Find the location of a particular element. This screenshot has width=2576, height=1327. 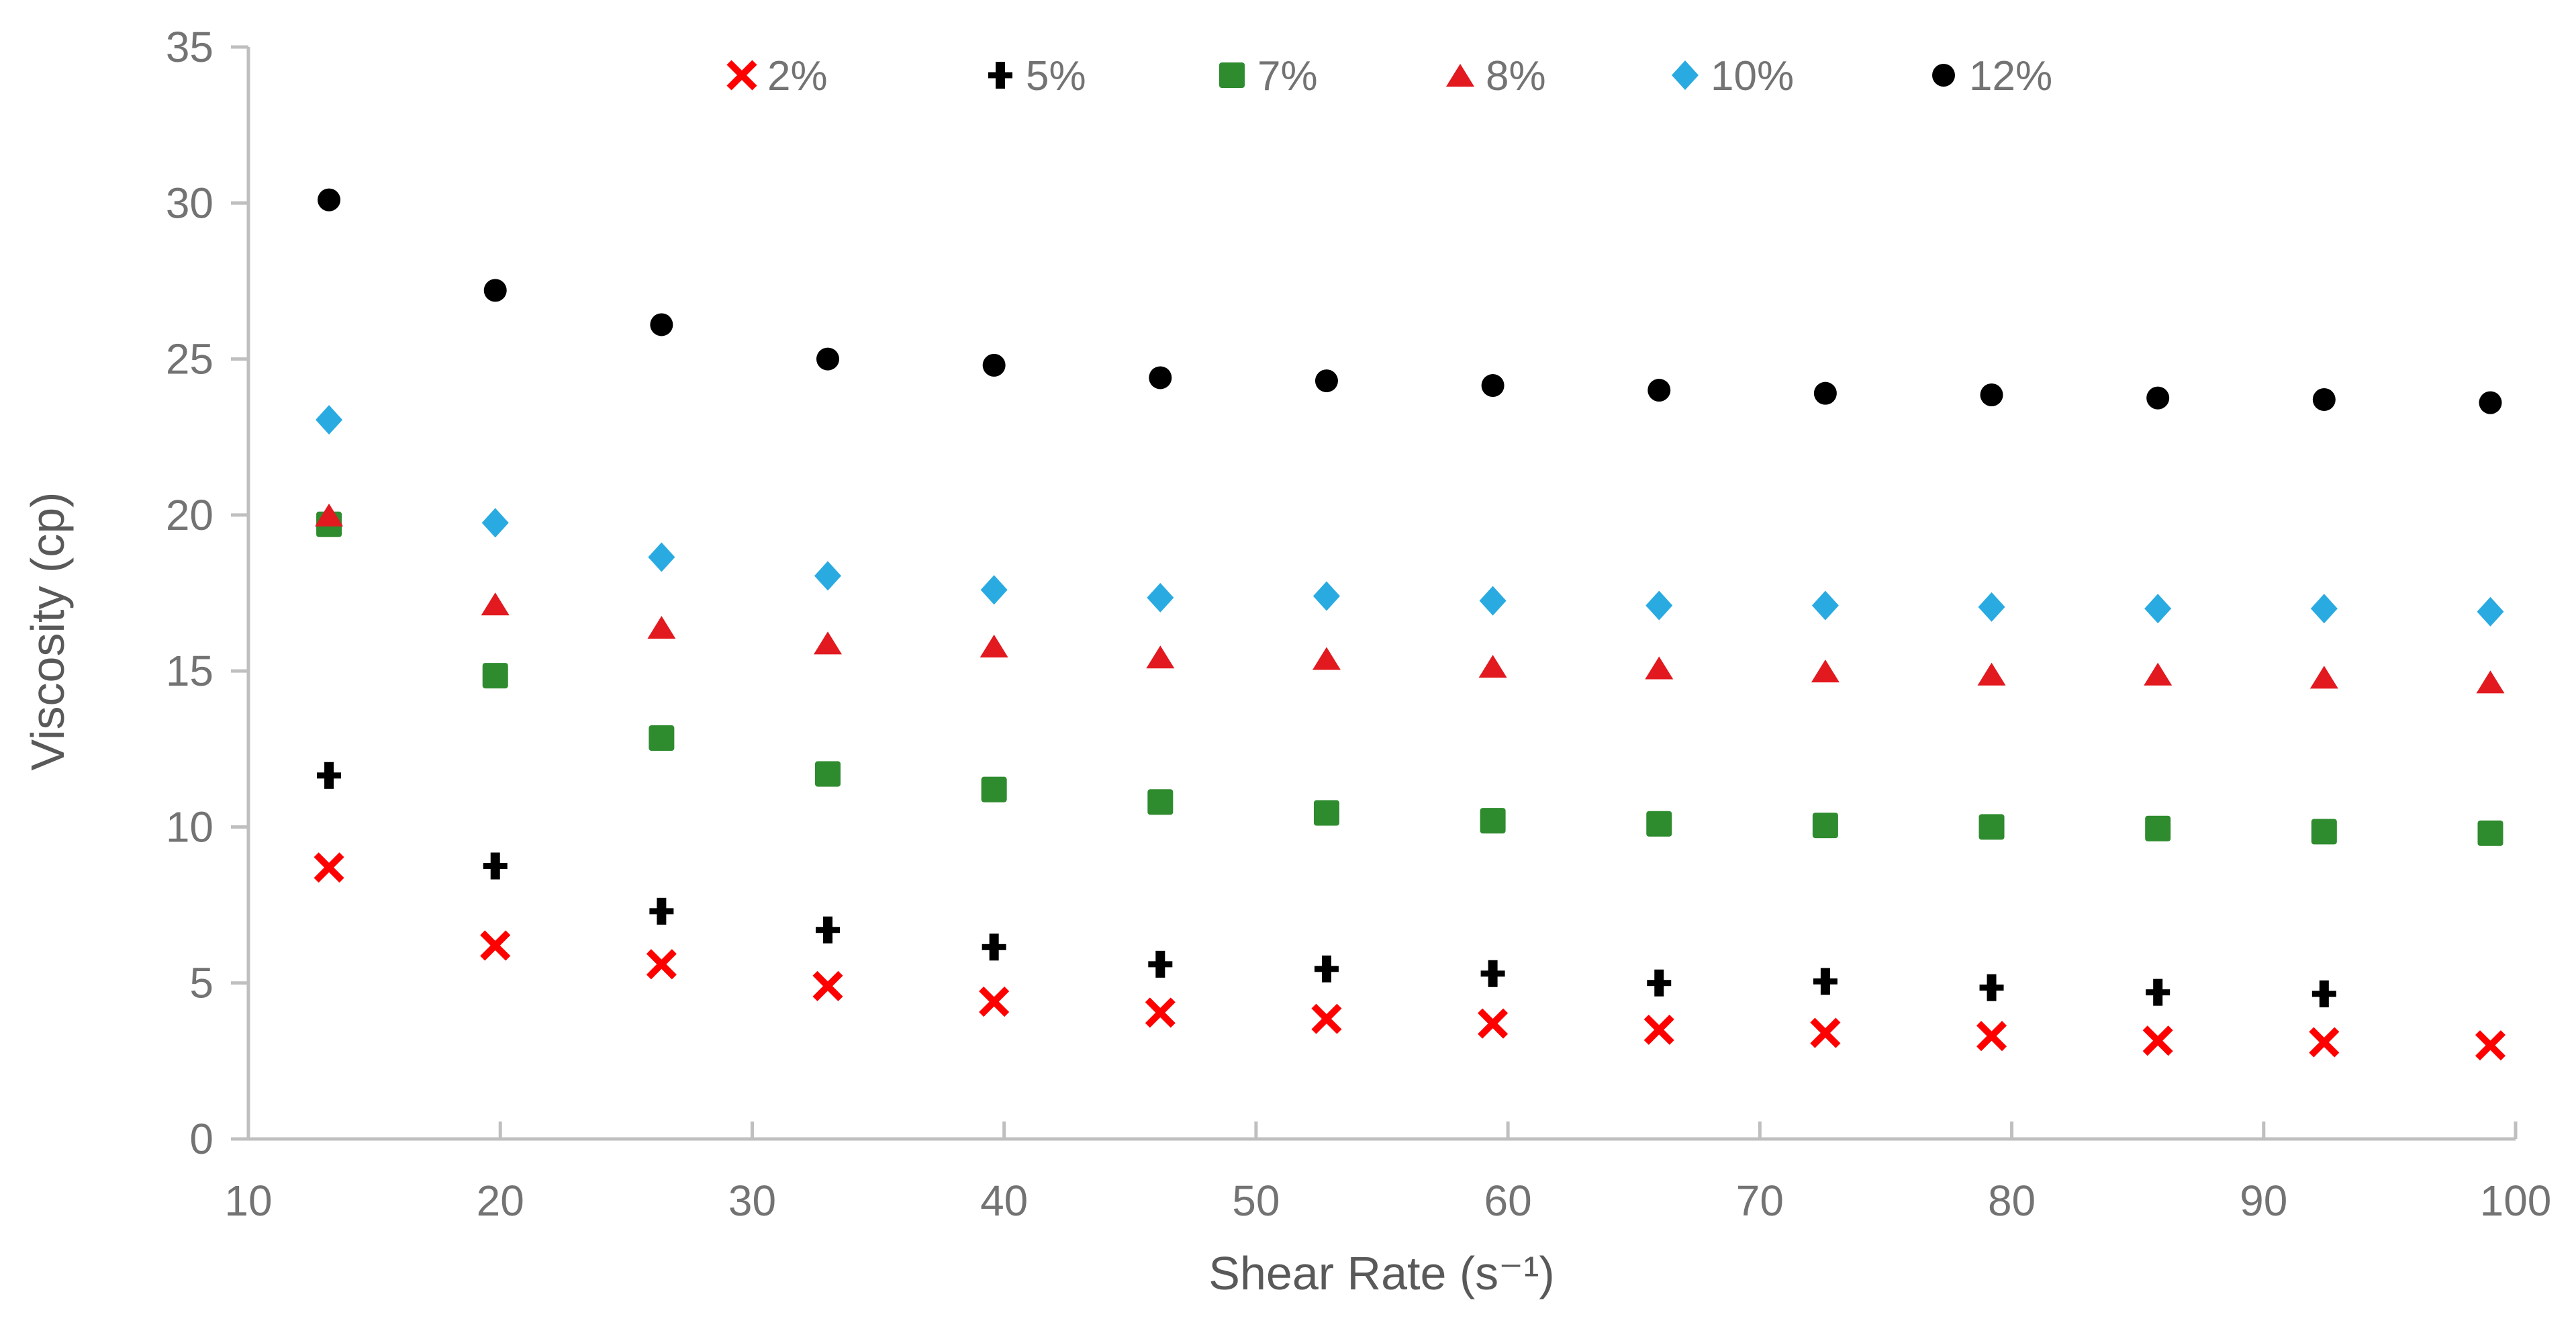

series-2% is located at coordinates (1410, 956).